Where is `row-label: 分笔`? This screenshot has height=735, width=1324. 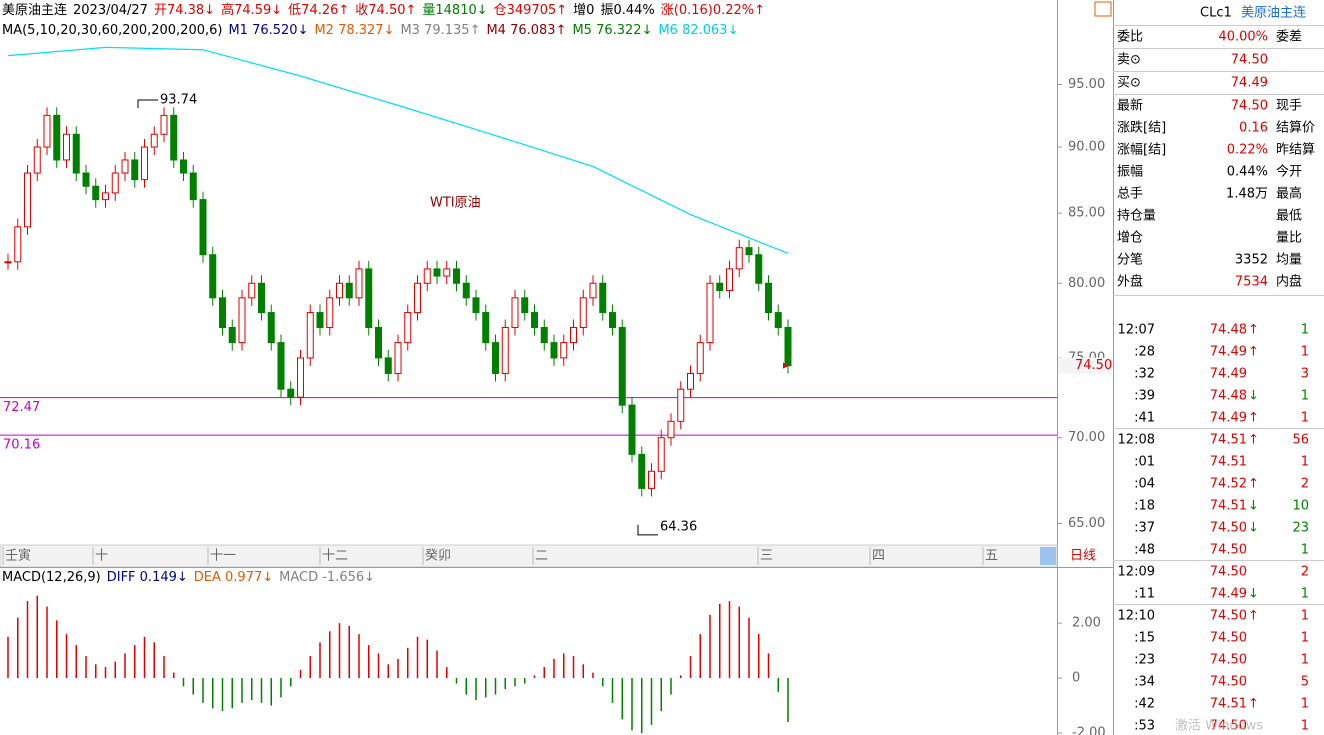
row-label: 分笔 is located at coordinates (1130, 260).